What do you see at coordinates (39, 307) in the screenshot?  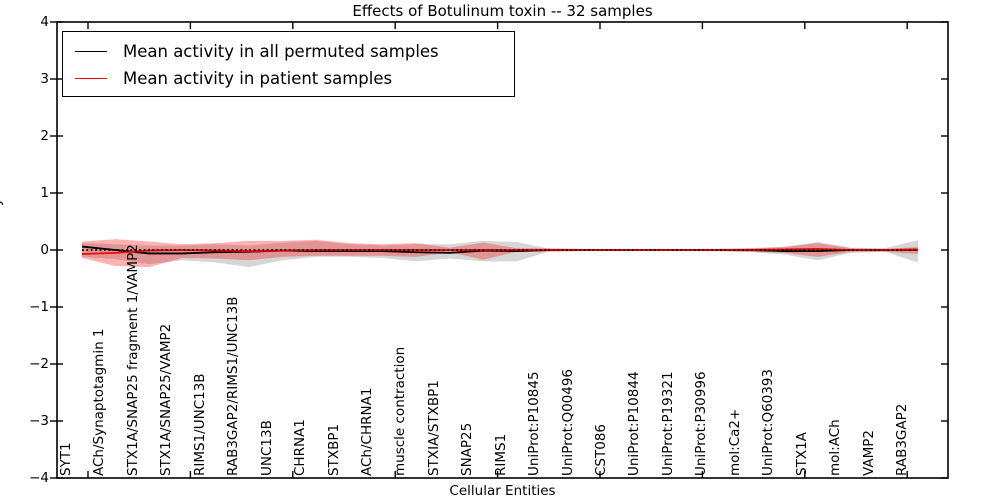 I see `y-tick-label: −1` at bounding box center [39, 307].